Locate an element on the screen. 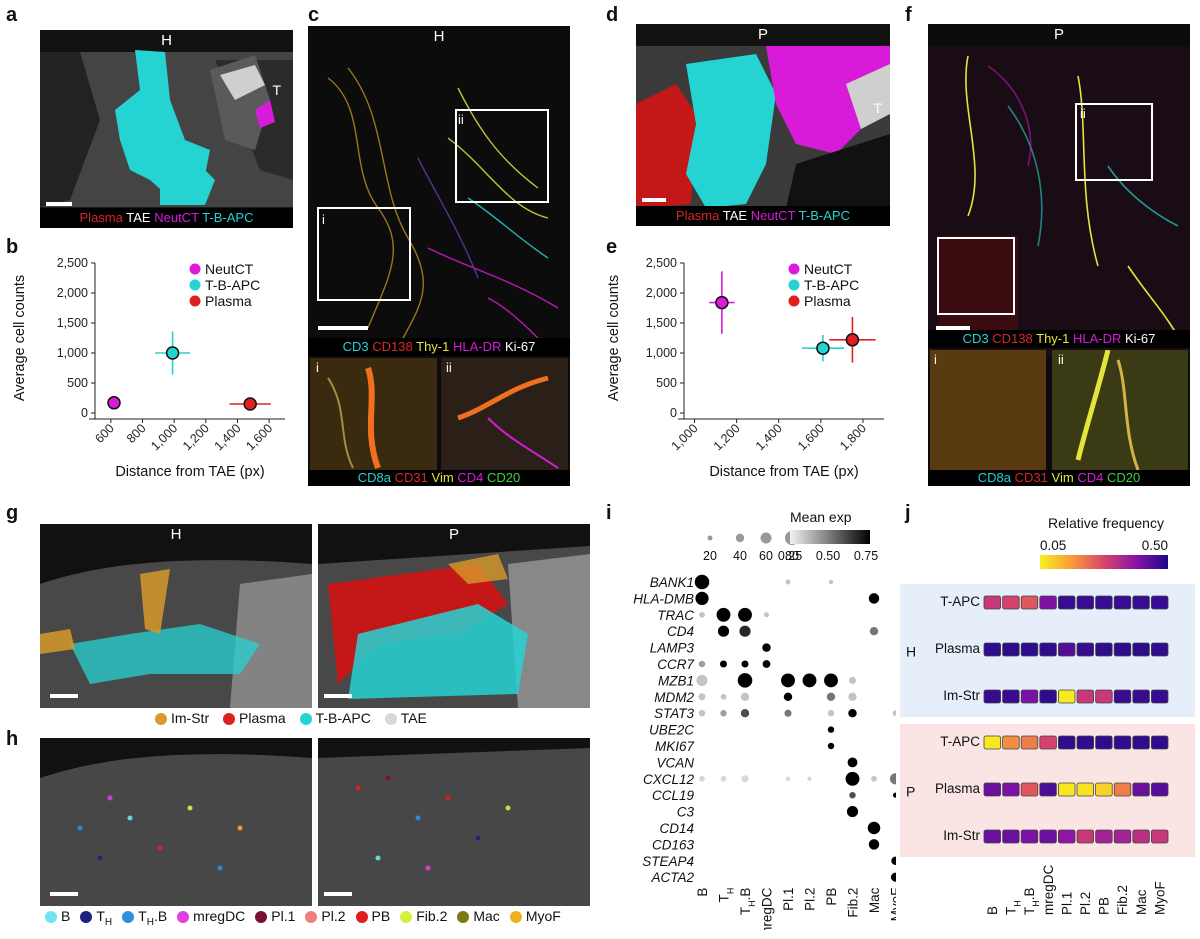 This screenshot has width=1200, height=939. y-tick-label: 2,500 is located at coordinates (72, 263).